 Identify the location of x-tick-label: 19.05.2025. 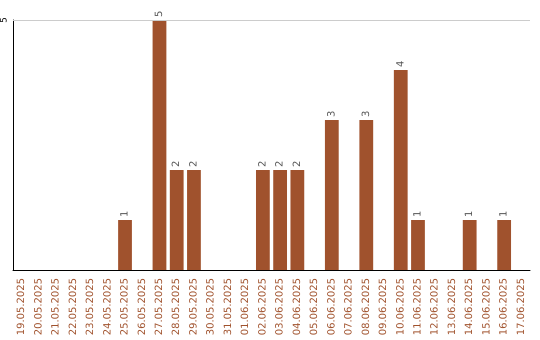
(22, 307).